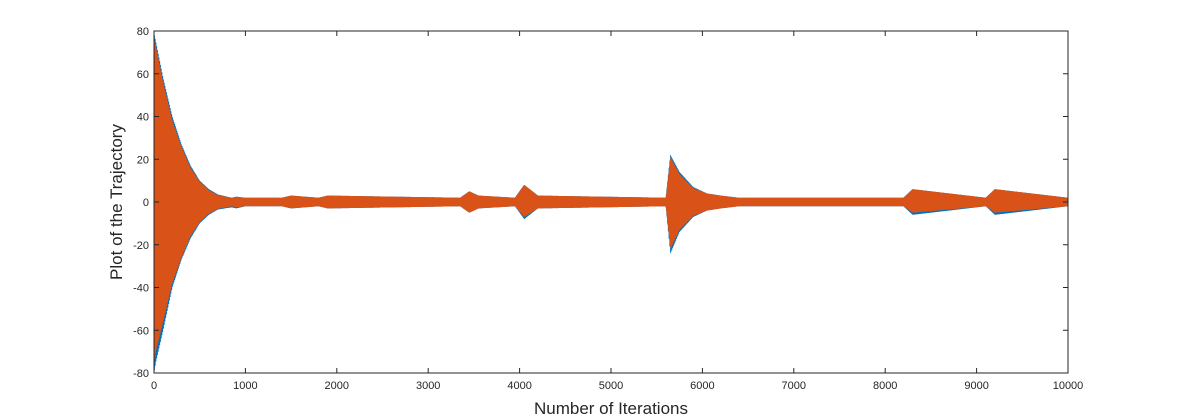 This screenshot has height=420, width=1181. What do you see at coordinates (337, 386) in the screenshot?
I see `x-tick-label: 2000` at bounding box center [337, 386].